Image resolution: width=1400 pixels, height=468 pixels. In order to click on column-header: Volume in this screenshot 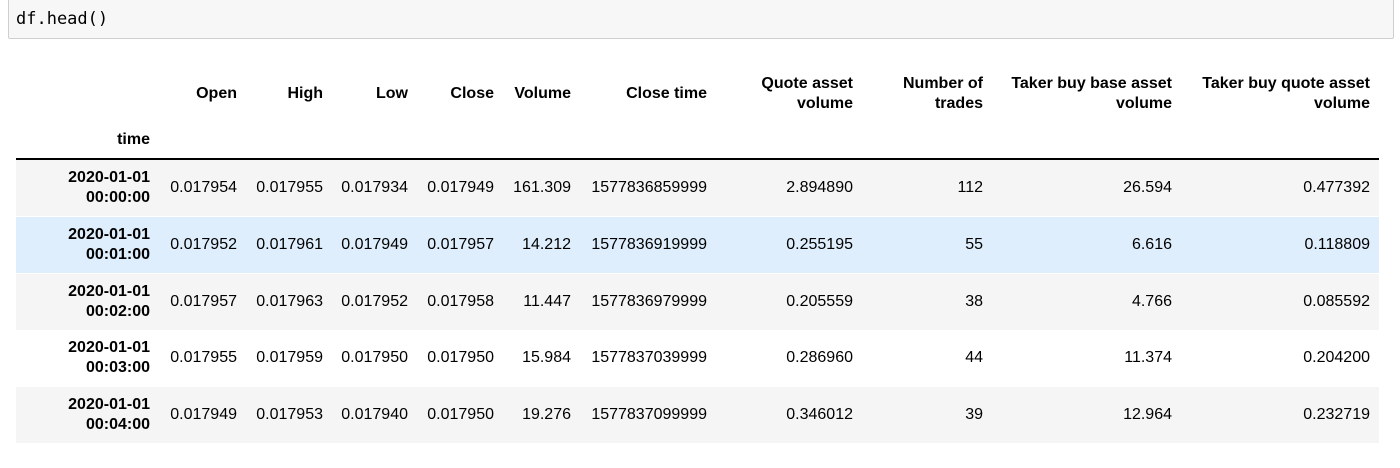, I will do `click(542, 94)`.